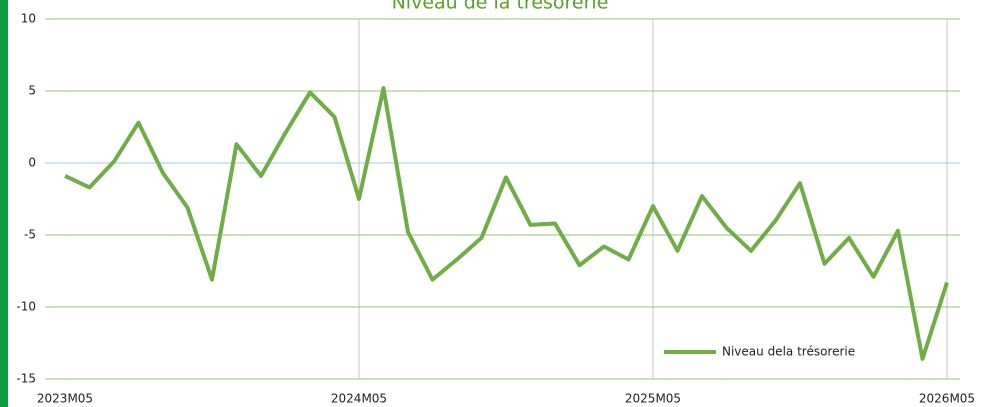 The width and height of the screenshot is (982, 407). I want to click on y-tick-label: 10, so click(28, 19).